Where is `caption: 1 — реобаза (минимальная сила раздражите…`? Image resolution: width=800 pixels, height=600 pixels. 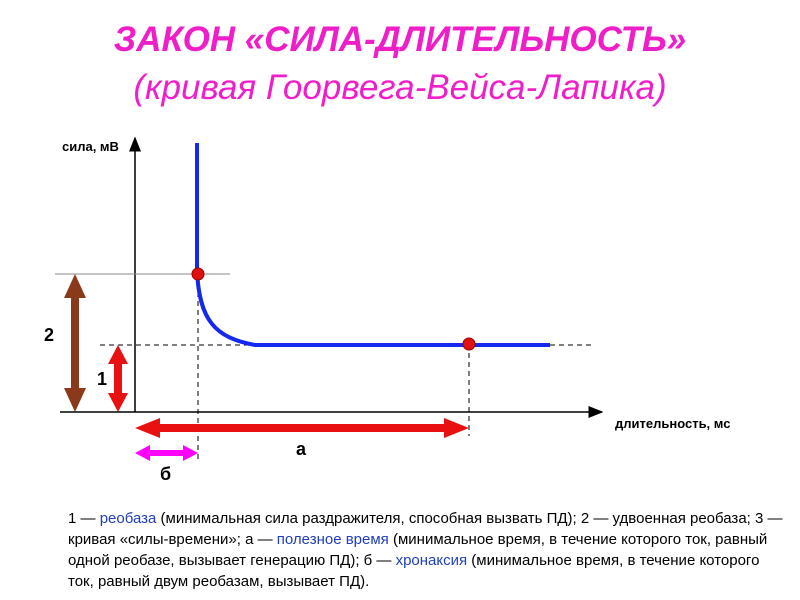
caption: 1 — реобаза (минимальная сила раздражите… is located at coordinates (427, 550).